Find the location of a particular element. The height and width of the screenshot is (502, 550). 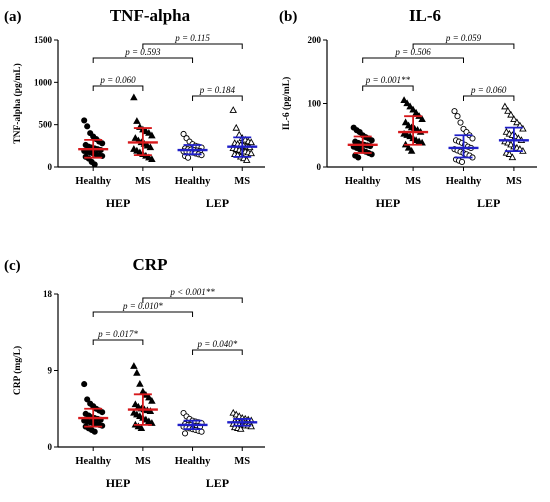

p-value-label: p = 0.001** is located at coordinates (388, 80).